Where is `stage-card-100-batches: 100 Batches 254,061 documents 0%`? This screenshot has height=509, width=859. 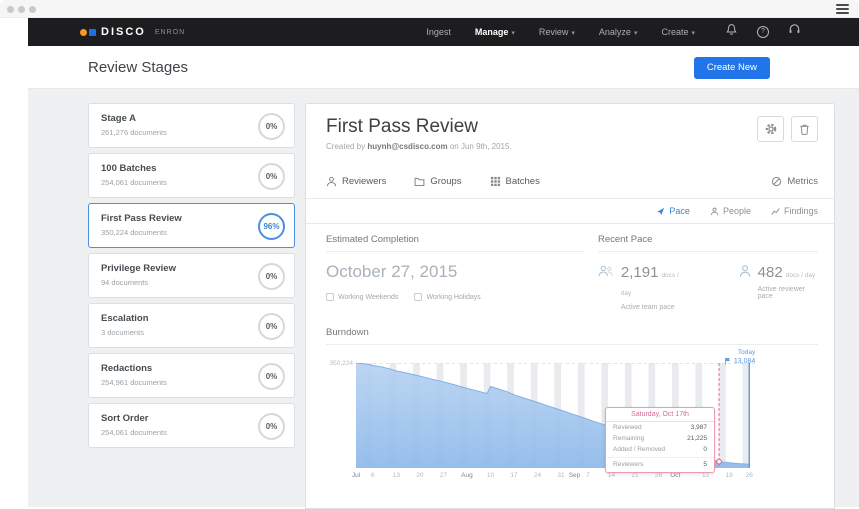
stage-card-100-batches: 100 Batches 254,061 documents 0% is located at coordinates (191, 175).